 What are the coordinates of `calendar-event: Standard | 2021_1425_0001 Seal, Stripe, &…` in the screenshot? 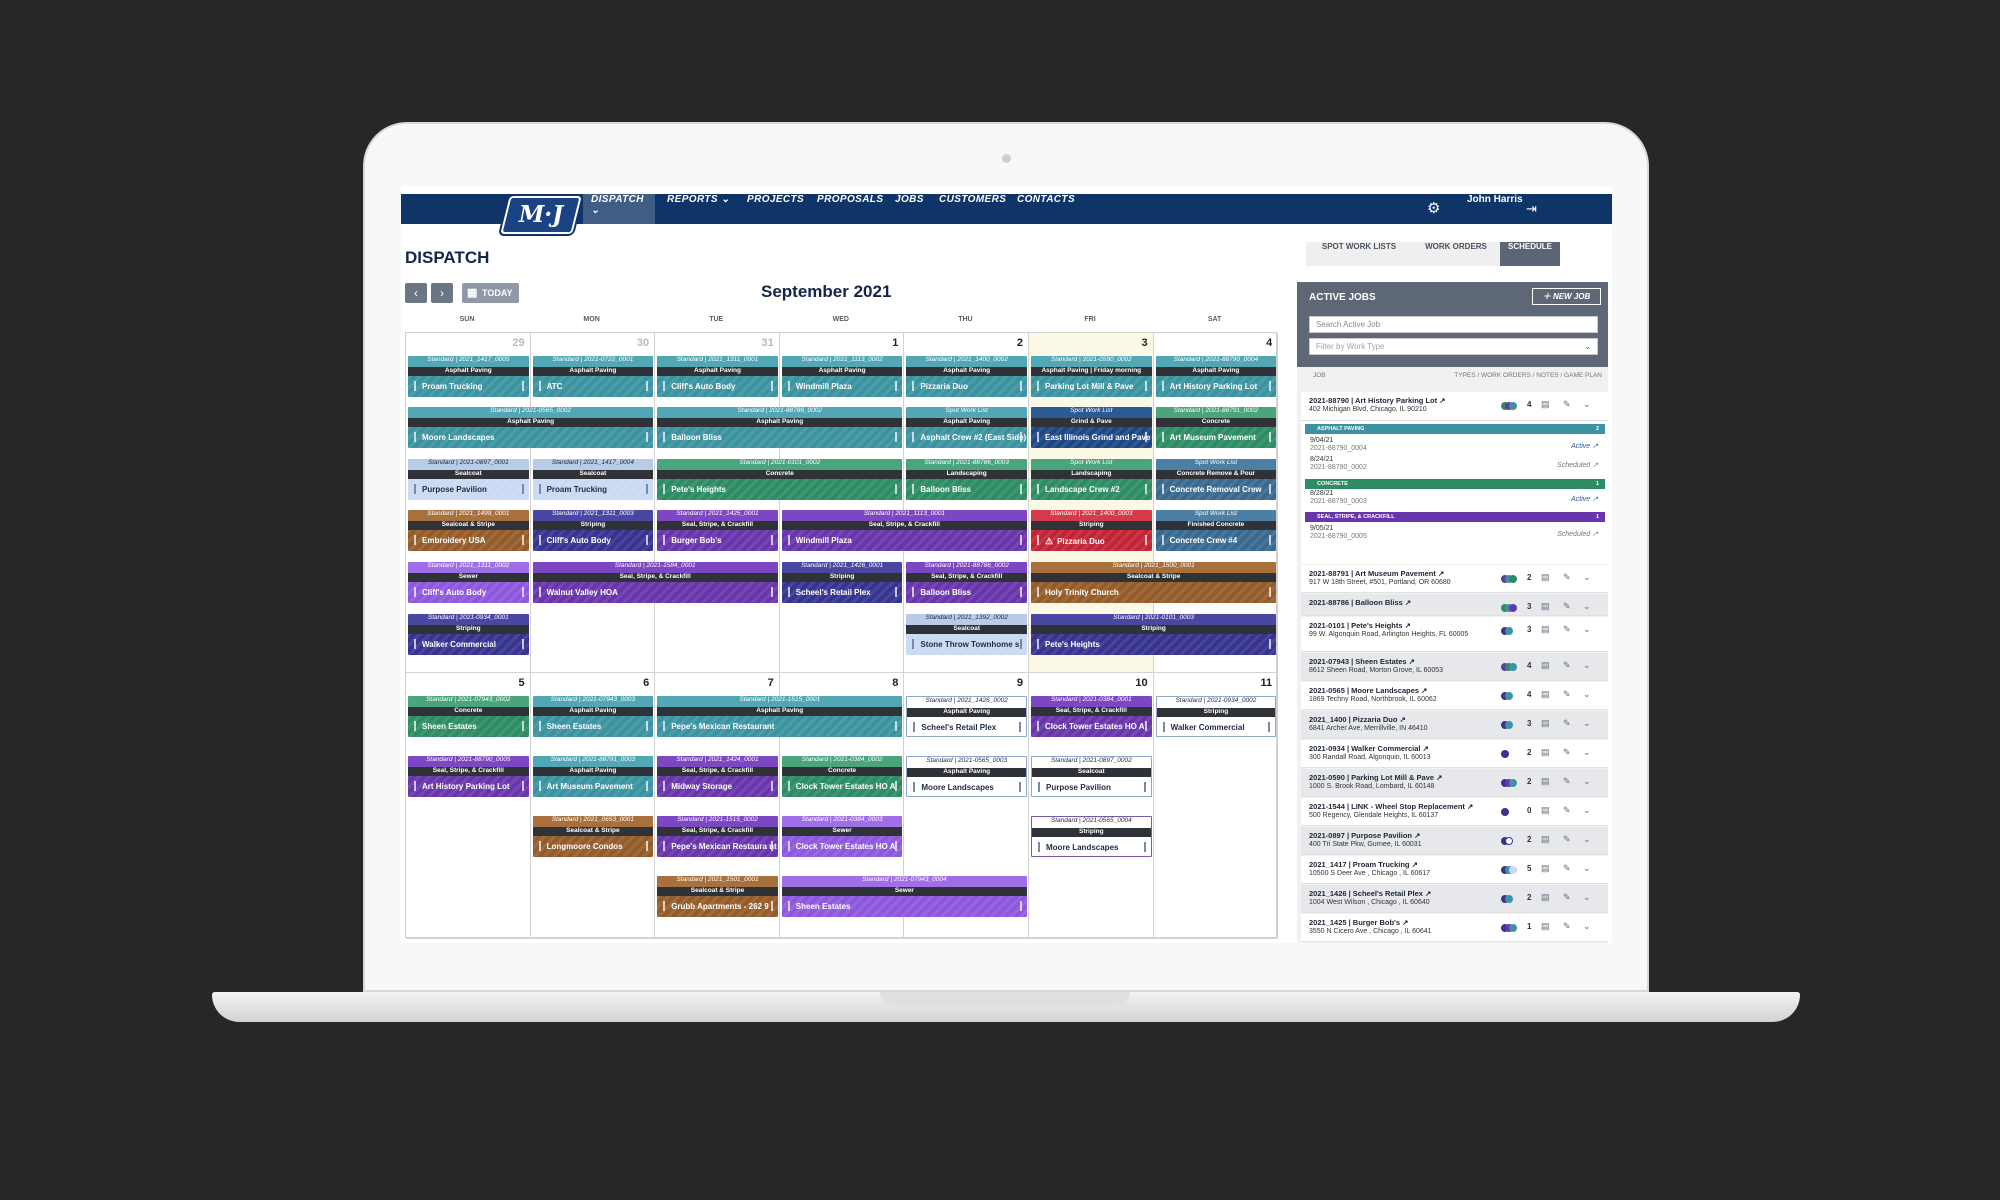 It's located at (717, 530).